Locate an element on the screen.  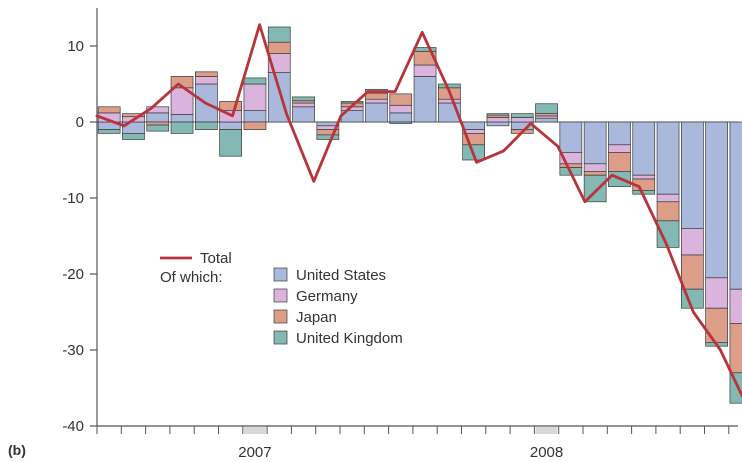
y-tick-label: -40 is located at coordinates (73, 426).